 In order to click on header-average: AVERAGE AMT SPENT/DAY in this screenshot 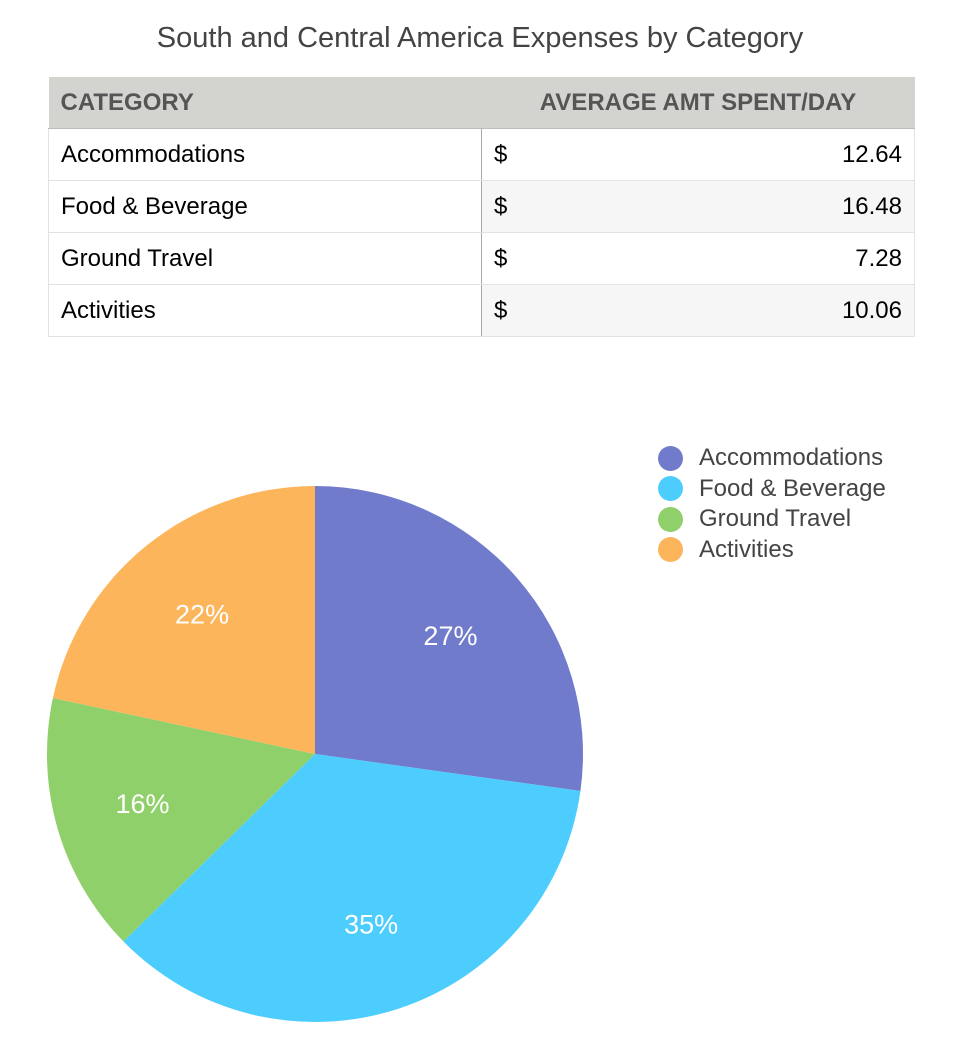, I will do `click(698, 103)`.